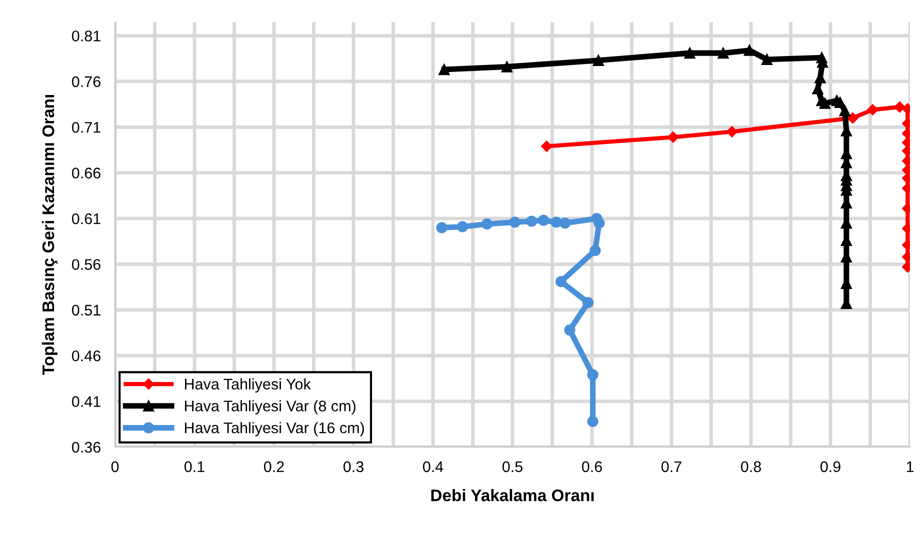 The height and width of the screenshot is (536, 922). Describe the element at coordinates (353, 466) in the screenshot. I see `x-tick-label: 0.3` at that location.